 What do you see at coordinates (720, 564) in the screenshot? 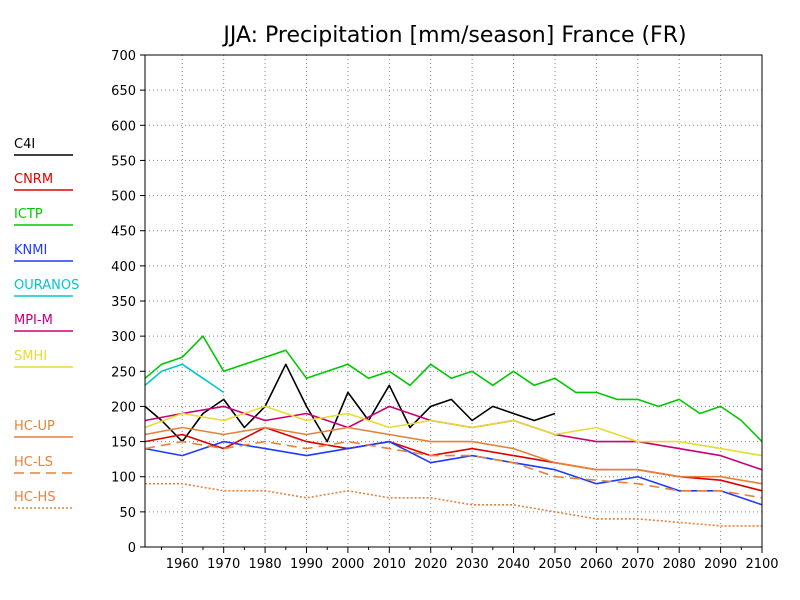
I see `x-tick-label: 2090` at bounding box center [720, 564].